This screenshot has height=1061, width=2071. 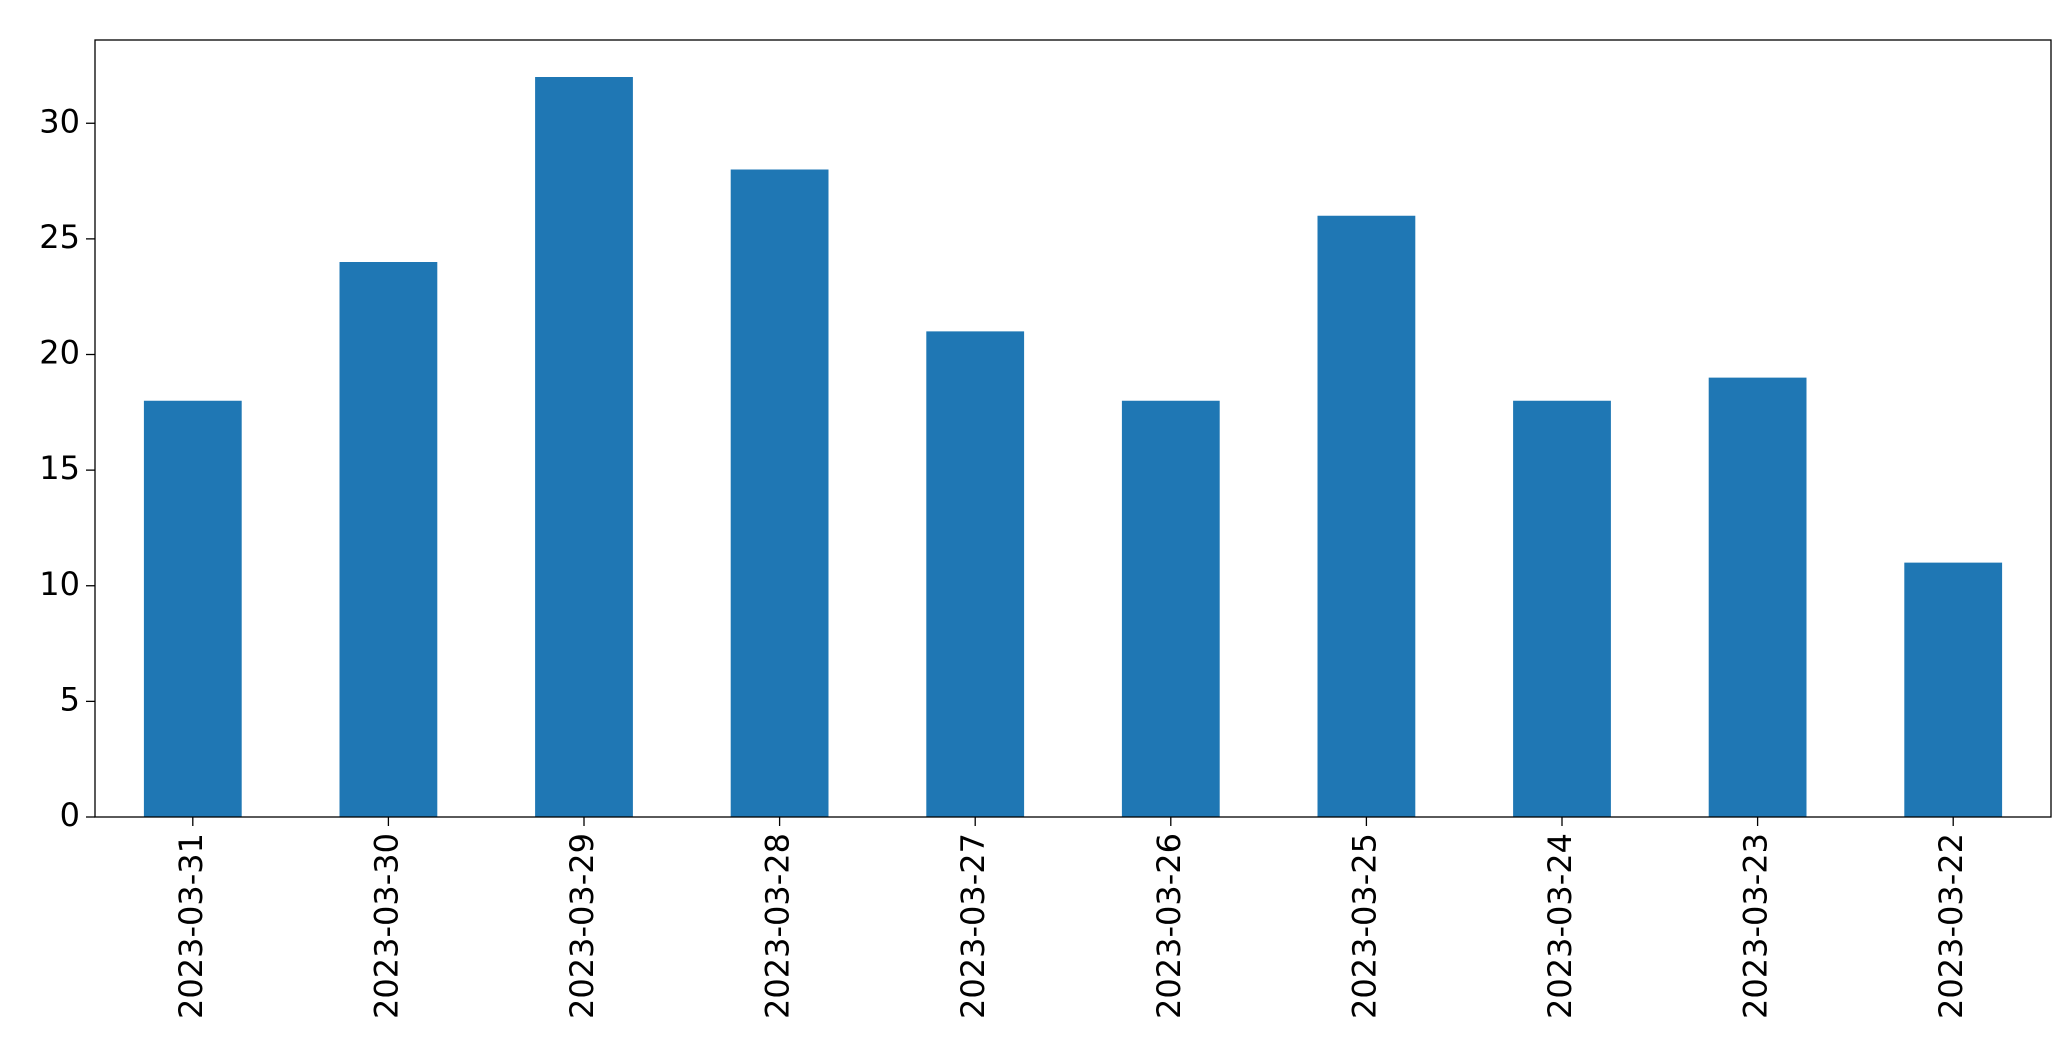 What do you see at coordinates (191, 926) in the screenshot?
I see `x-tick-label: 2023-03-31` at bounding box center [191, 926].